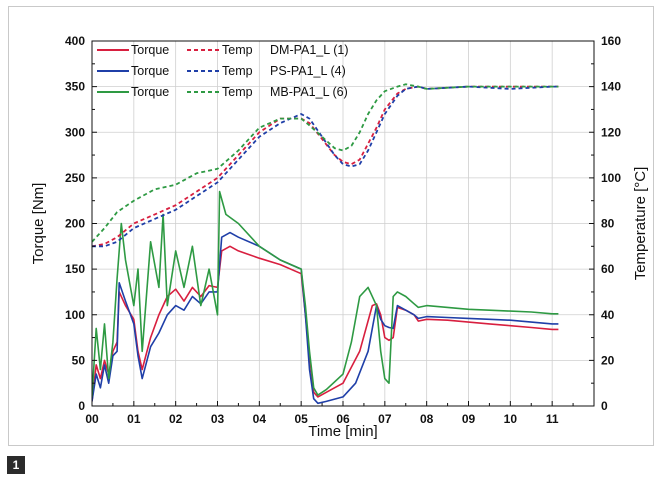  What do you see at coordinates (385, 419) in the screenshot?
I see `x-tick-label: 07` at bounding box center [385, 419].